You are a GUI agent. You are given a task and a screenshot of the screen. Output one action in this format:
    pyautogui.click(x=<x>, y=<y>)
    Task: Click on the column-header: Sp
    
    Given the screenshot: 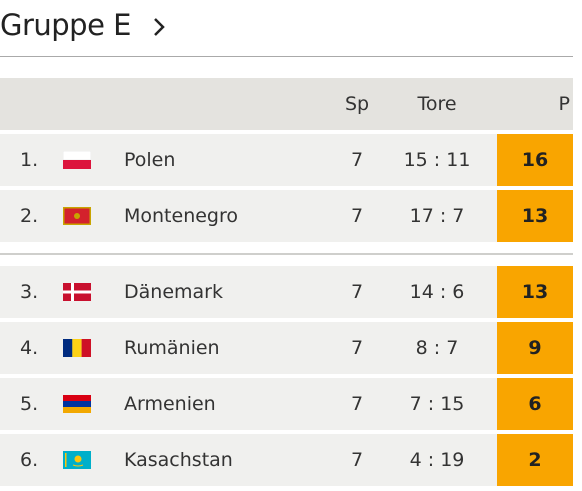 What is the action you would take?
    pyautogui.click(x=357, y=104)
    